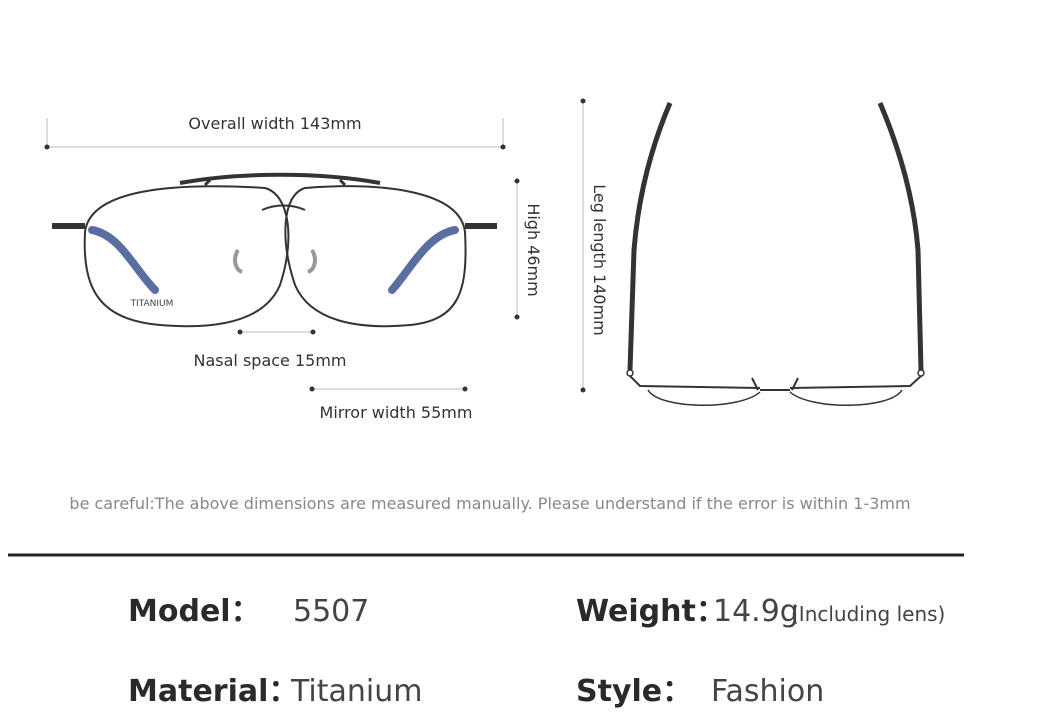 This screenshot has width=1060, height=726. What do you see at coordinates (651, 611) in the screenshot?
I see `weight-label: Weight：` at bounding box center [651, 611].